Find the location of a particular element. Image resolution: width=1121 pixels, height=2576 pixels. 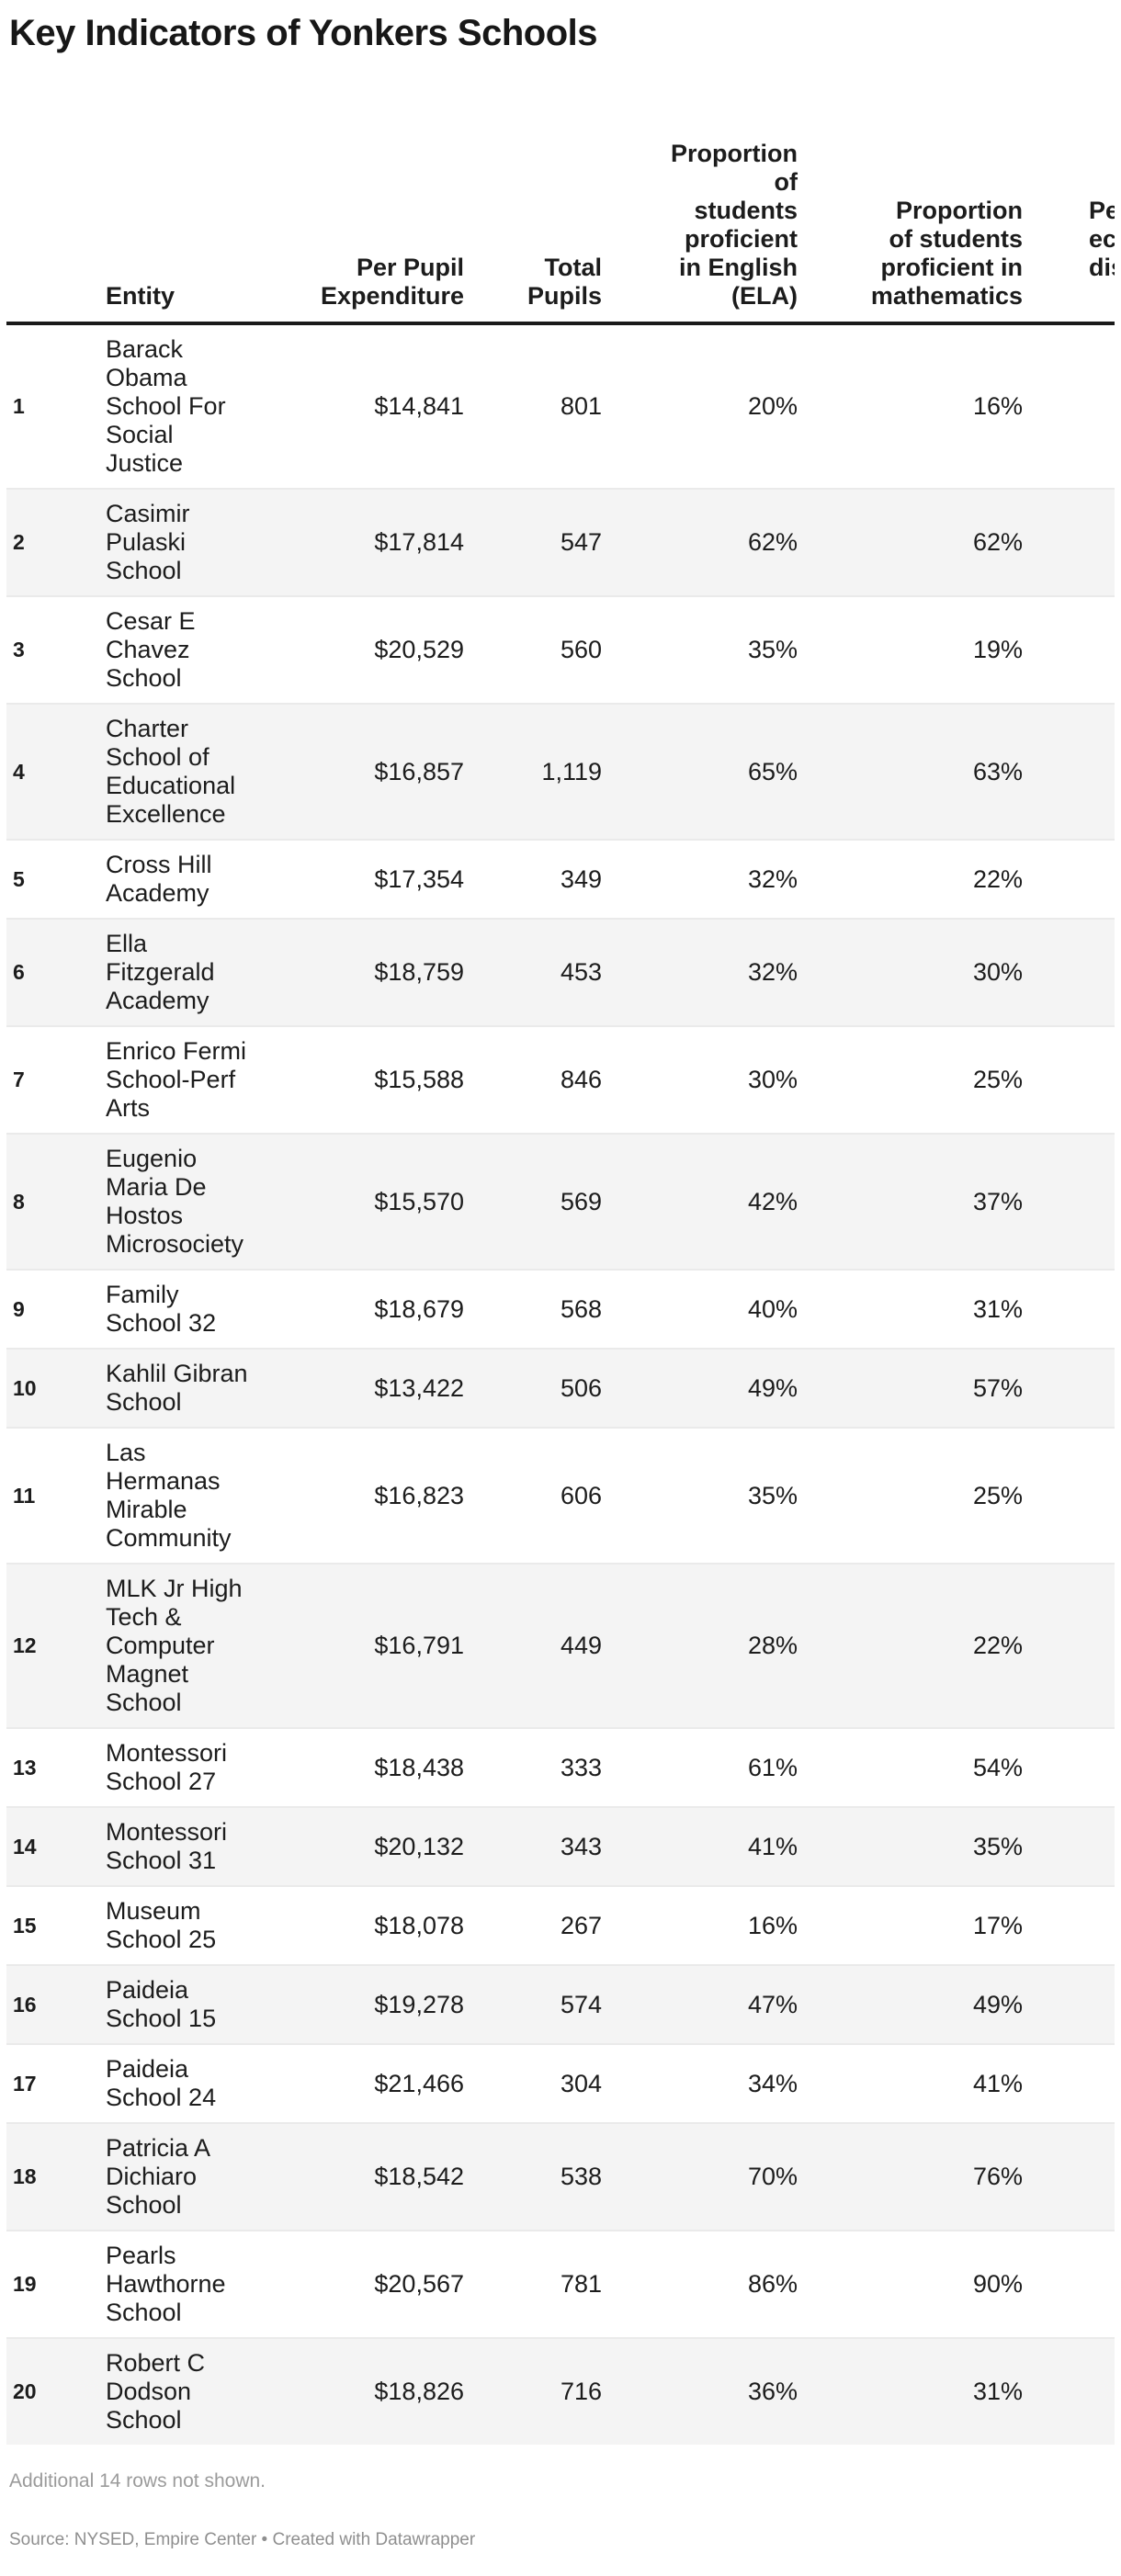

truncation-note: Additional 14 rows not shown. is located at coordinates (137, 2480).